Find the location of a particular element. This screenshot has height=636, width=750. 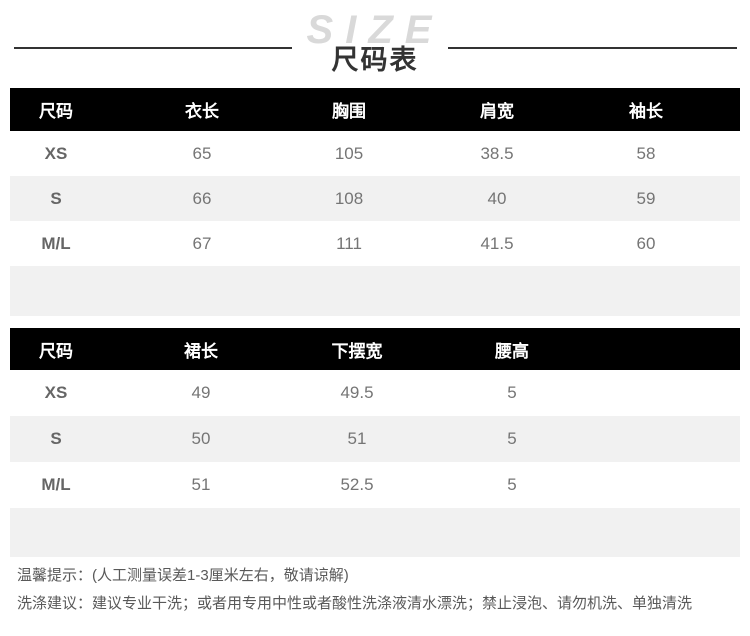

value-cell: 38.5 is located at coordinates (497, 153).